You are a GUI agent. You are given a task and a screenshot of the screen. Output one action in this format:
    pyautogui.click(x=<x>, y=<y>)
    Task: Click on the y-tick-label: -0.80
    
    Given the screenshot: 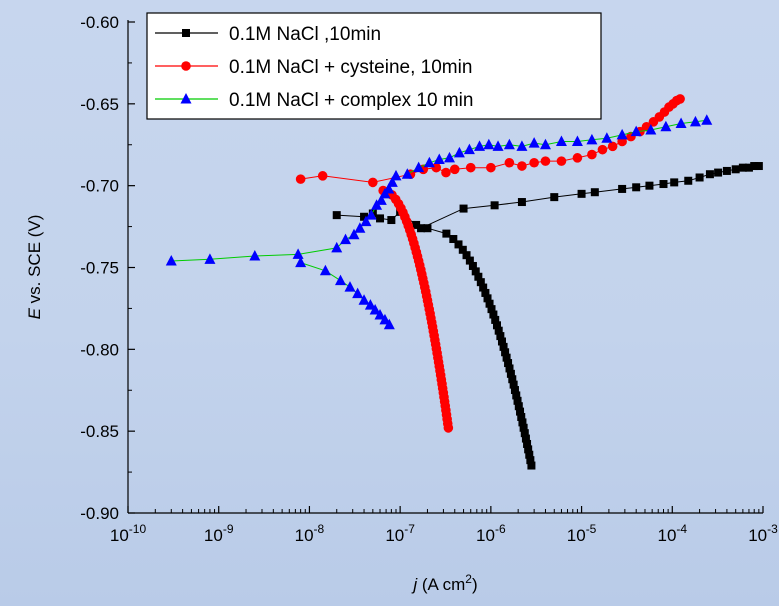 What is the action you would take?
    pyautogui.click(x=99, y=349)
    